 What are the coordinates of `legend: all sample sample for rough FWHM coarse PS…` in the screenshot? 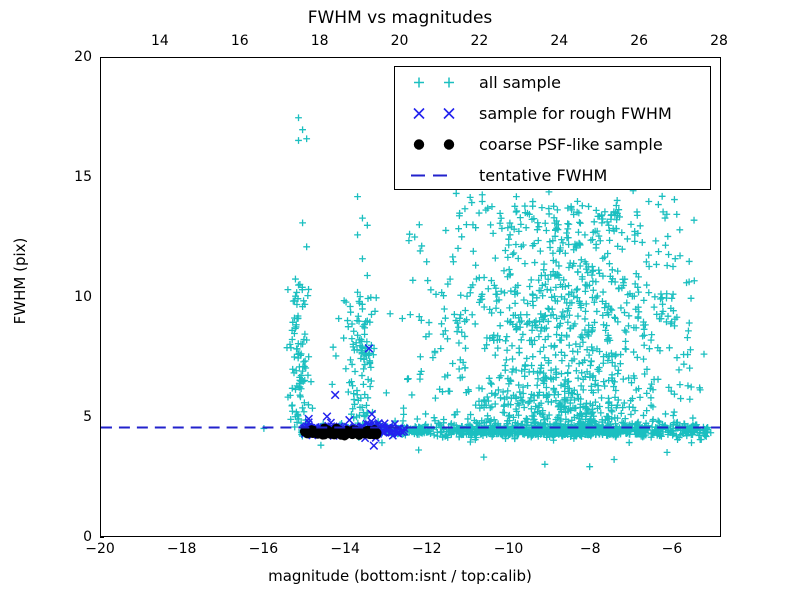 It's located at (552, 128).